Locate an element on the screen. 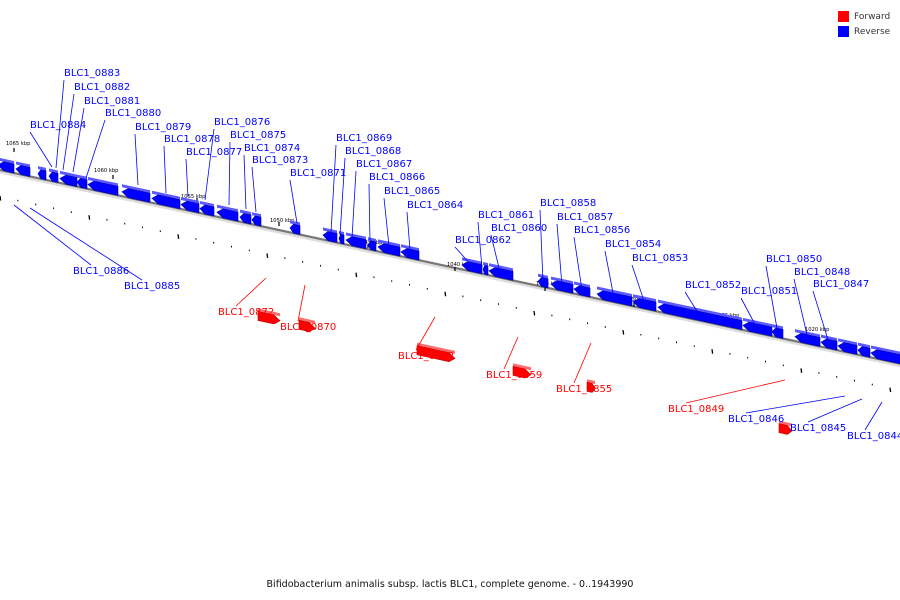 This screenshot has width=900, height=600. gene-label: BLC1_0877 is located at coordinates (214, 152).